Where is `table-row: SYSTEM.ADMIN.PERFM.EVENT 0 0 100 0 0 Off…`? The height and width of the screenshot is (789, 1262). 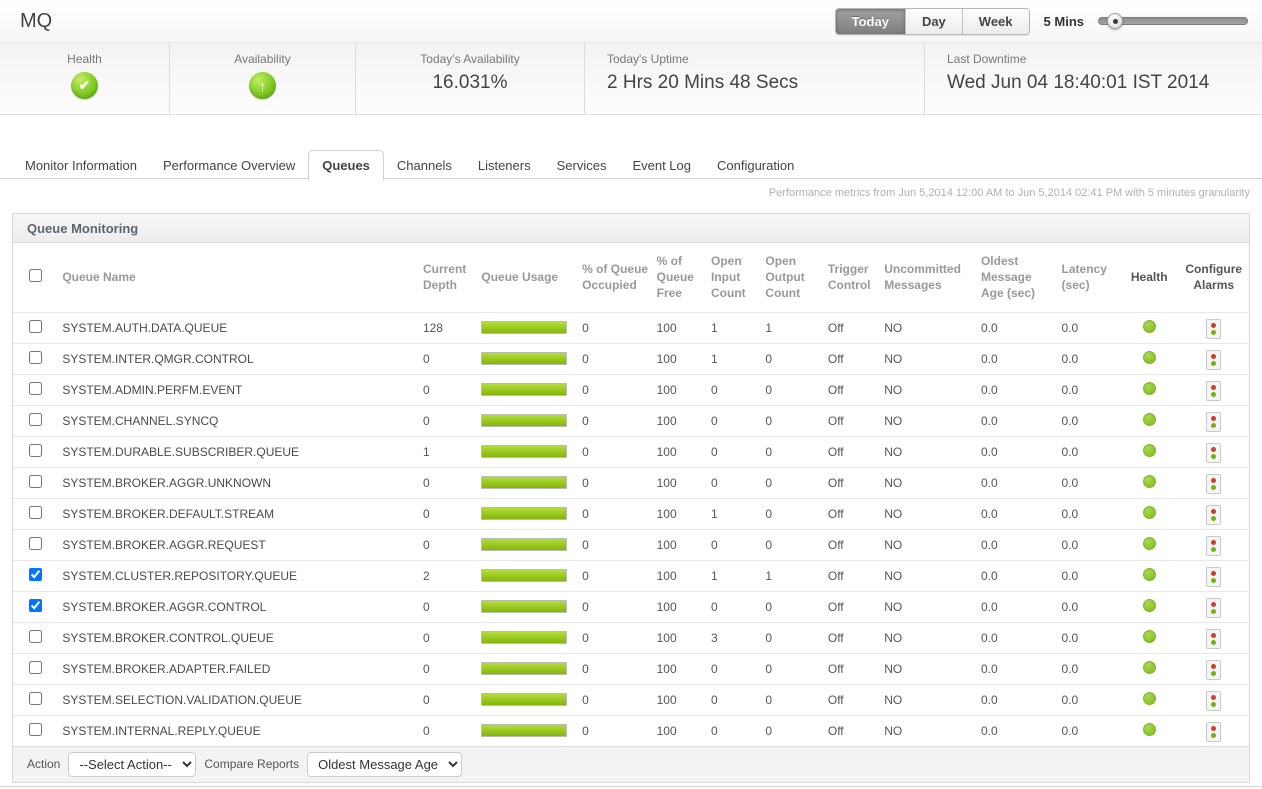 table-row: SYSTEM.ADMIN.PERFM.EVENT 0 0 100 0 0 Off… is located at coordinates (631, 389).